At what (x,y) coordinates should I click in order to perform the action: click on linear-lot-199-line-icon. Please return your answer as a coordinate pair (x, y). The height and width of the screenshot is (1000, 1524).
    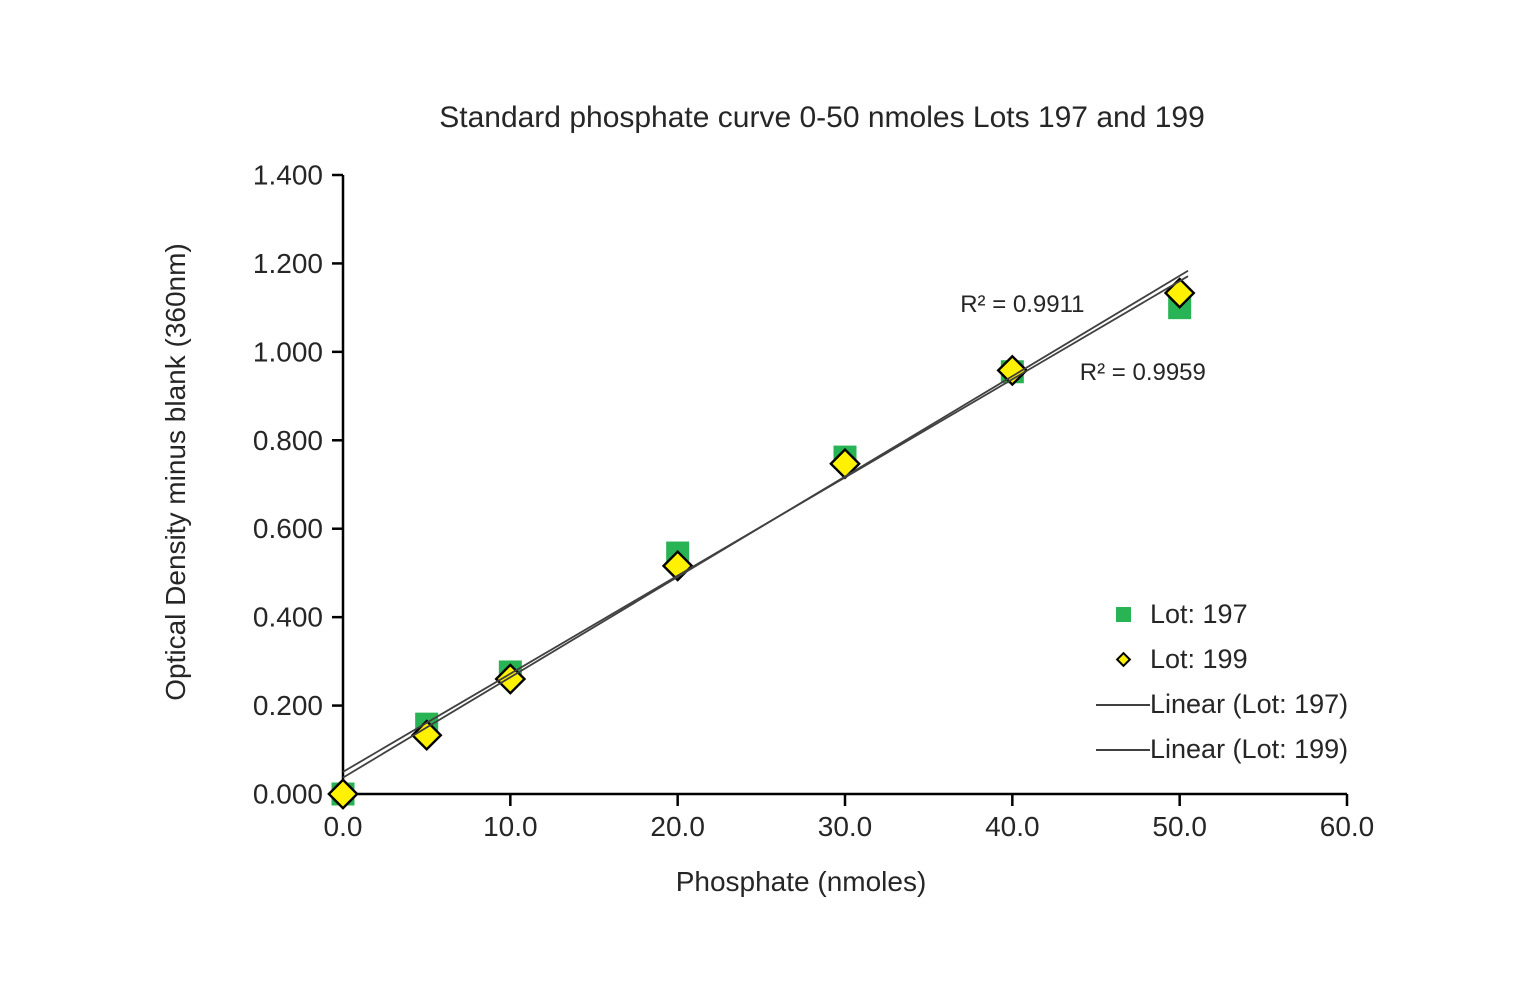
    Looking at the image, I should click on (1123, 749).